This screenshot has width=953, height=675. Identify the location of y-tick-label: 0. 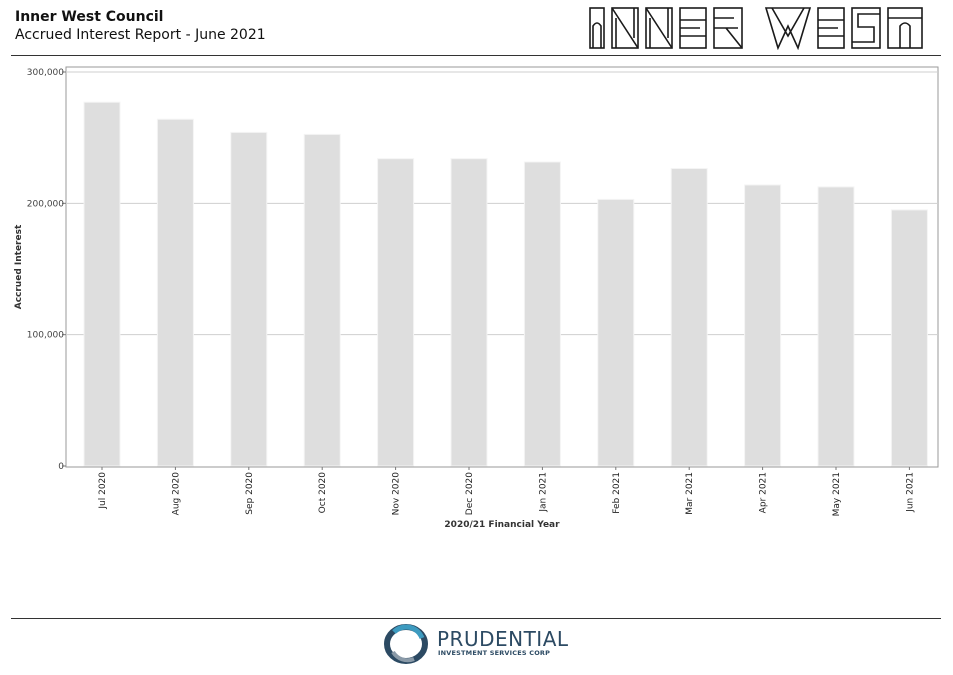
(61, 467).